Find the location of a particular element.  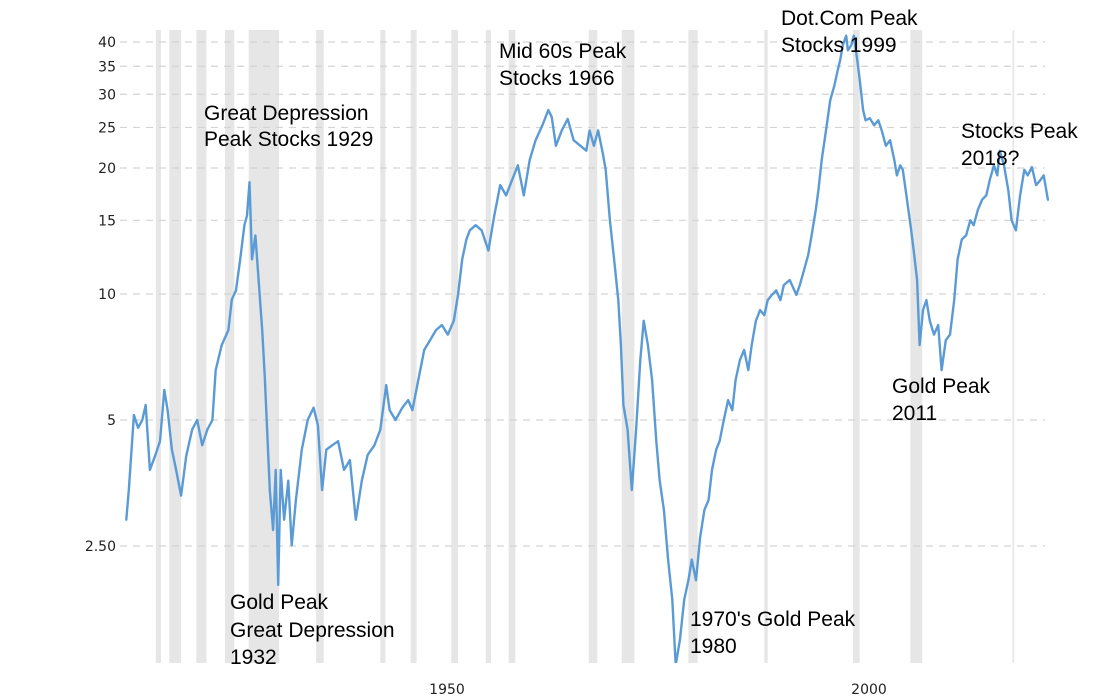

annotation-line: 2011 is located at coordinates (914, 413).